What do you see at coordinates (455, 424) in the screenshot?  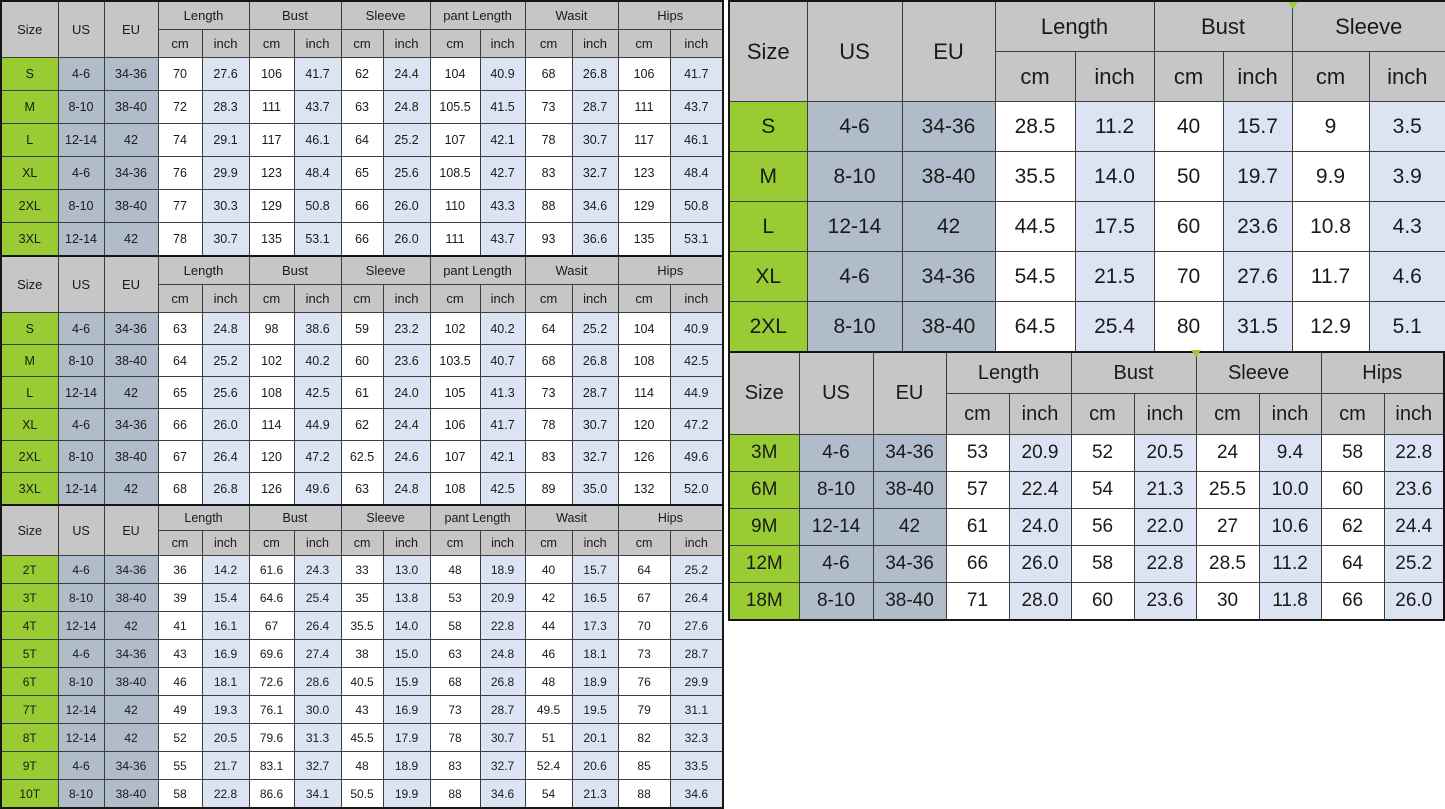 I see `value-cell: 106` at bounding box center [455, 424].